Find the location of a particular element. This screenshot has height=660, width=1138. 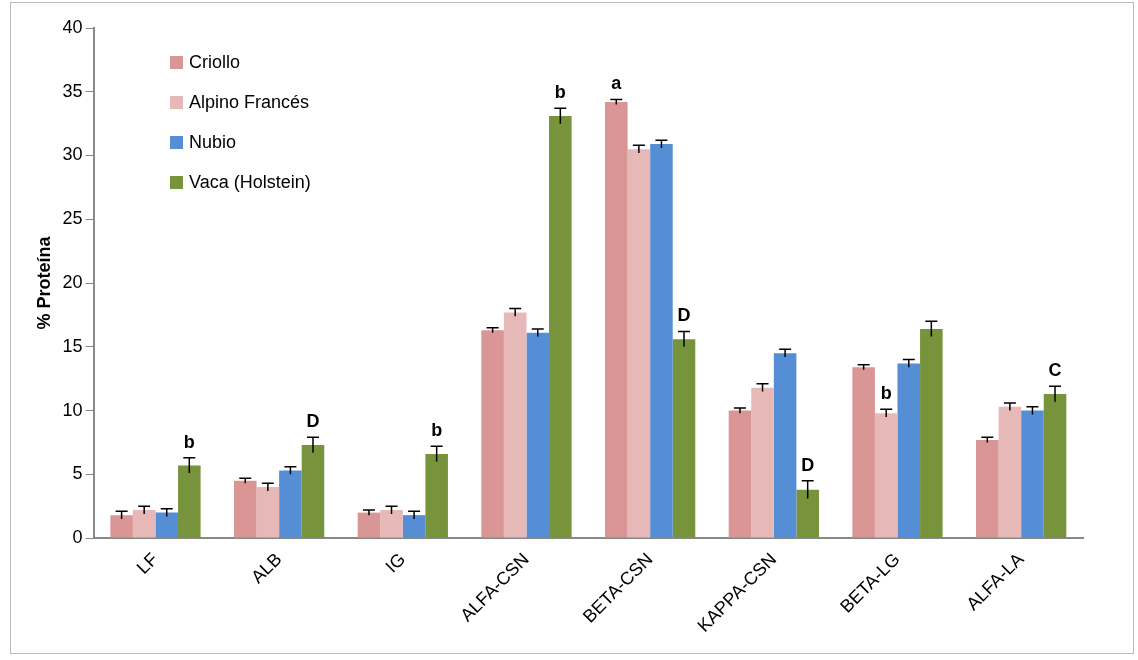

y-tick-label: 35 is located at coordinates (72, 90).